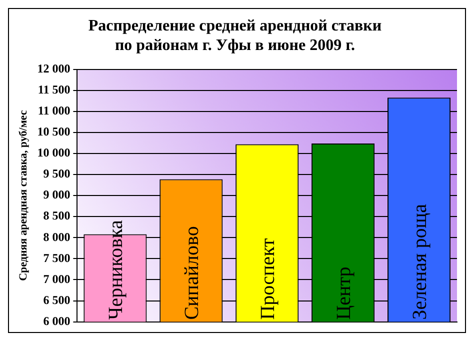 Image resolution: width=474 pixels, height=341 pixels. Describe the element at coordinates (192, 273) in the screenshot. I see `x-tick-label: Сипайлово` at that location.